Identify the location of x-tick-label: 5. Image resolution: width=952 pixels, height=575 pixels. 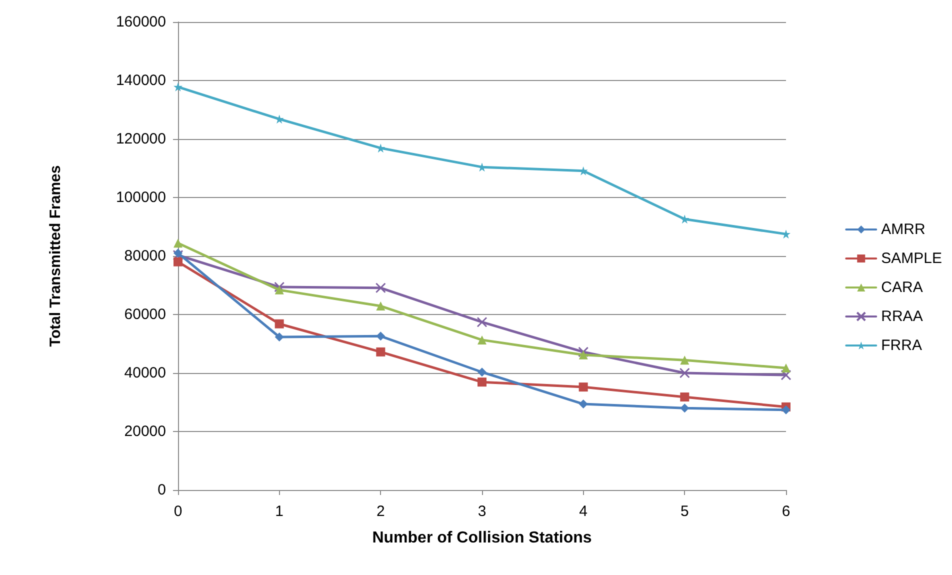
(684, 511).